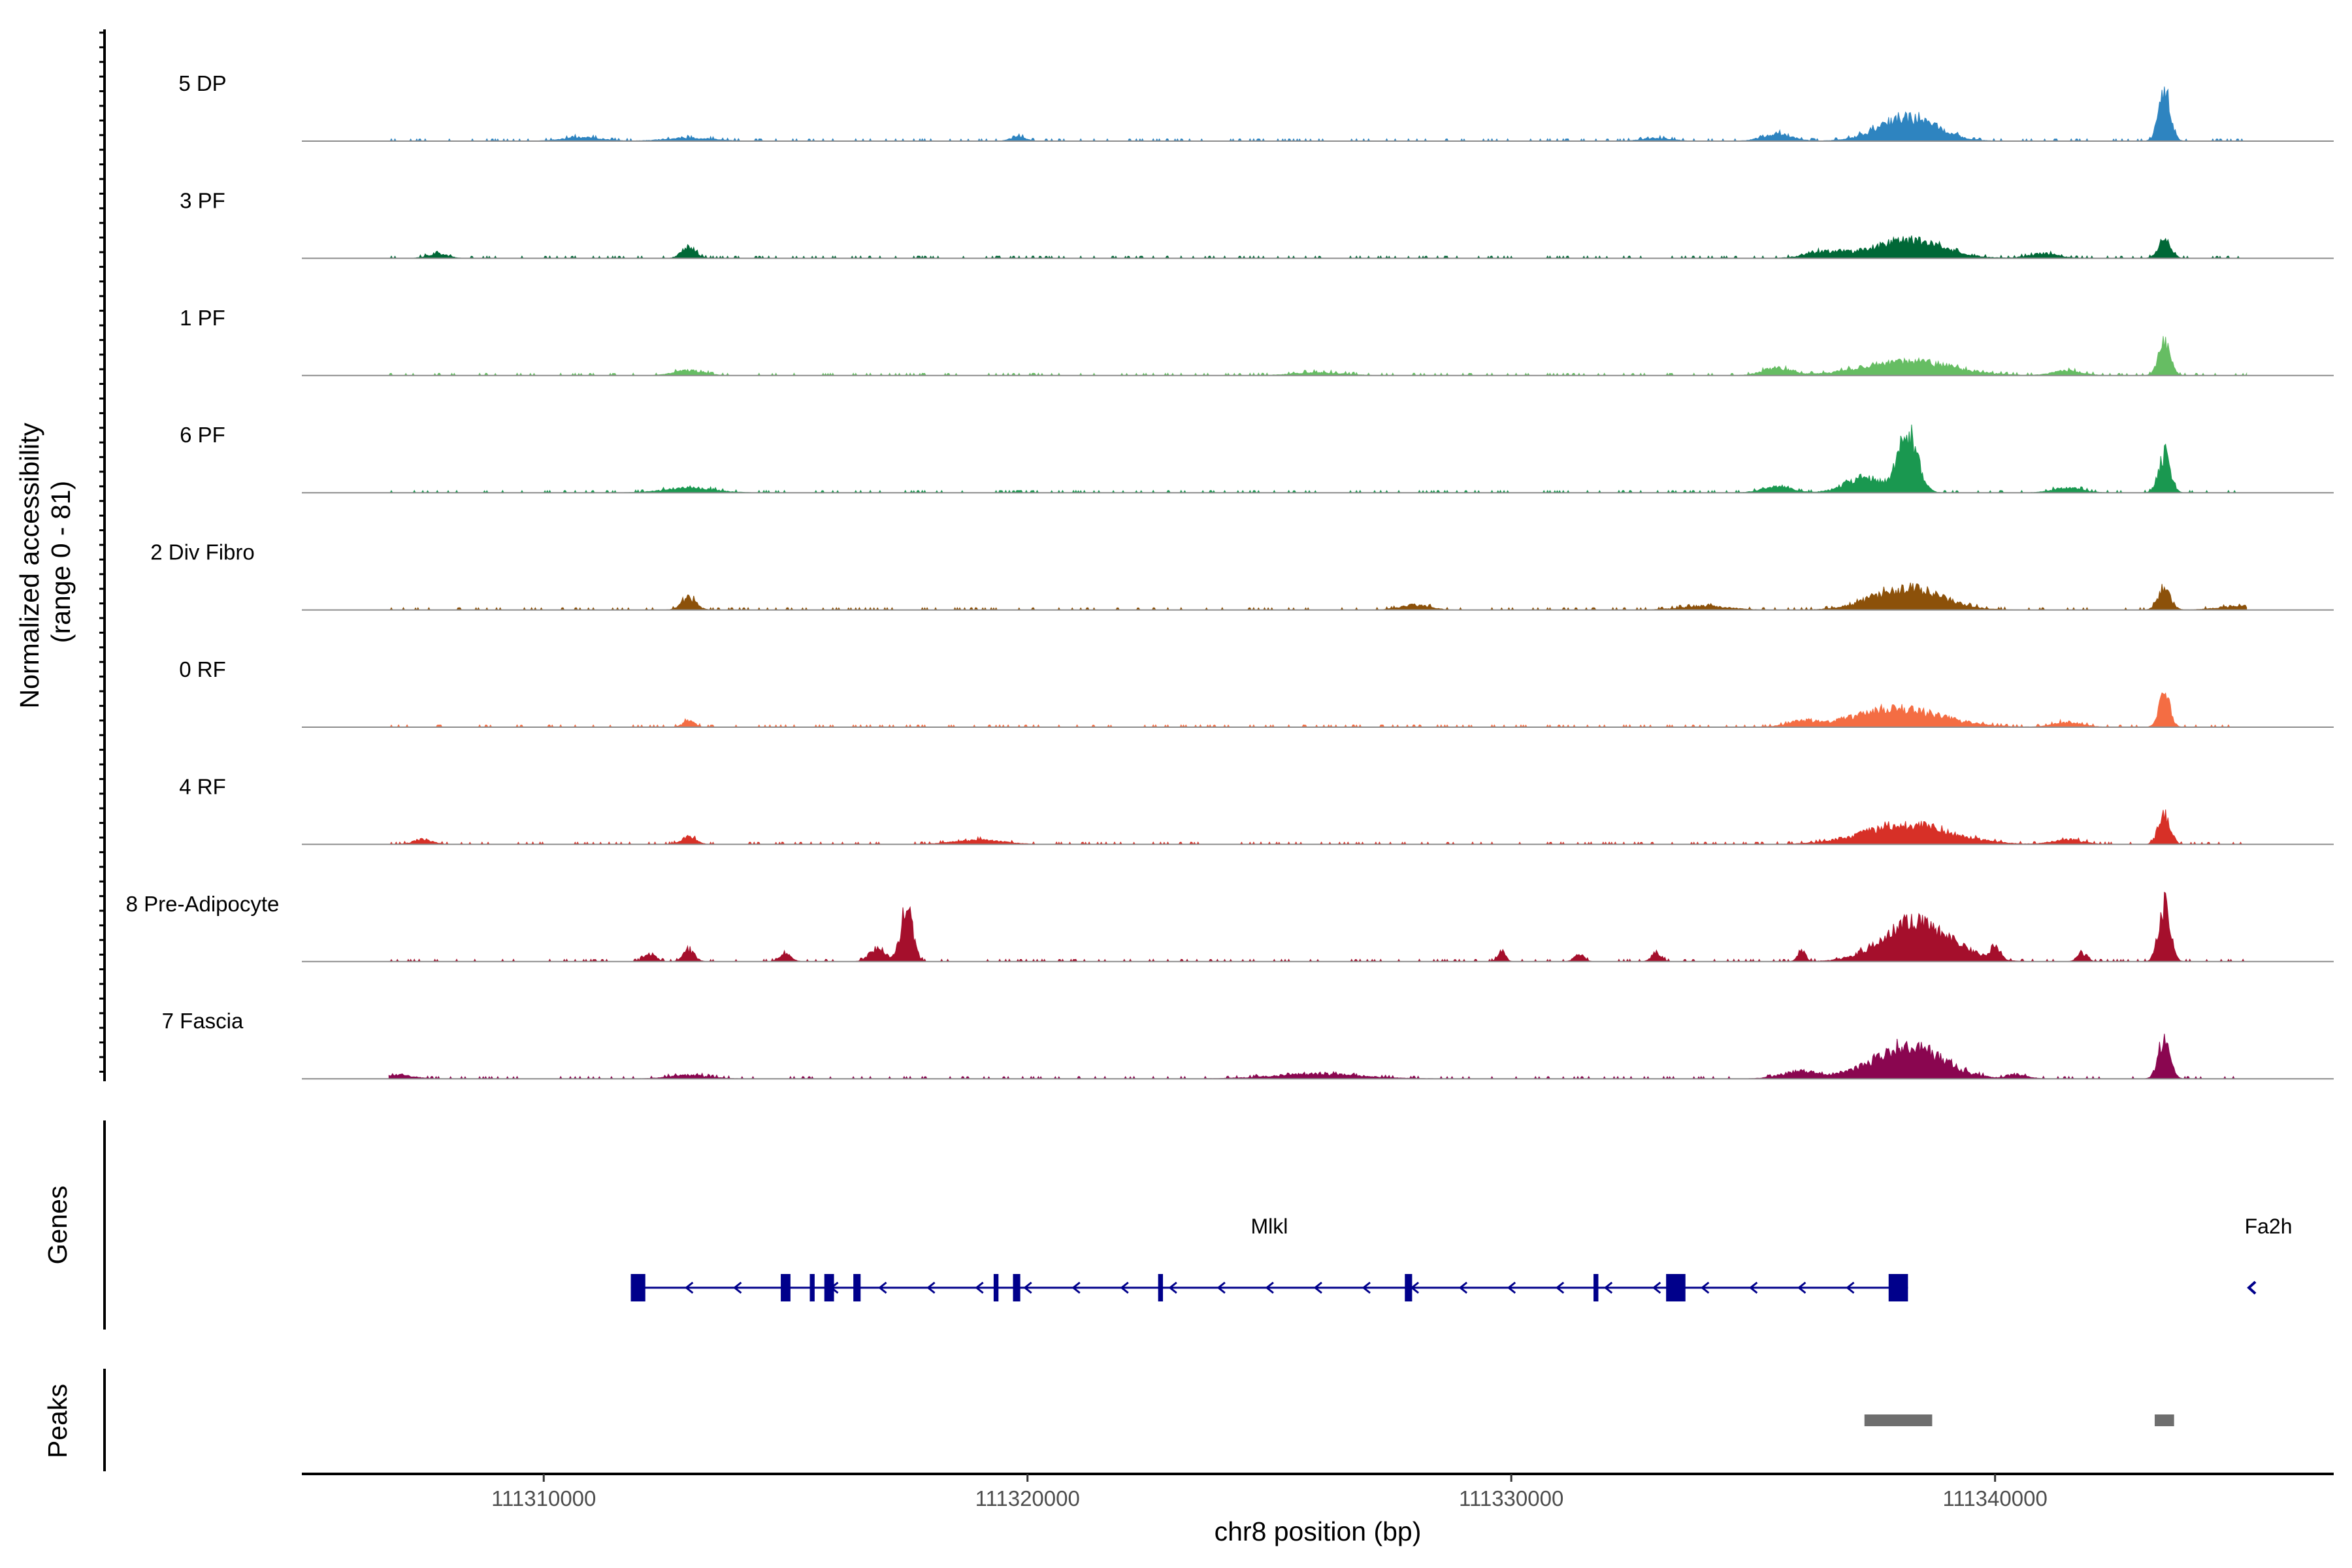 This screenshot has width=2352, height=1568. Describe the element at coordinates (57, 1421) in the screenshot. I see `peaks-track-label: Peaks` at that location.